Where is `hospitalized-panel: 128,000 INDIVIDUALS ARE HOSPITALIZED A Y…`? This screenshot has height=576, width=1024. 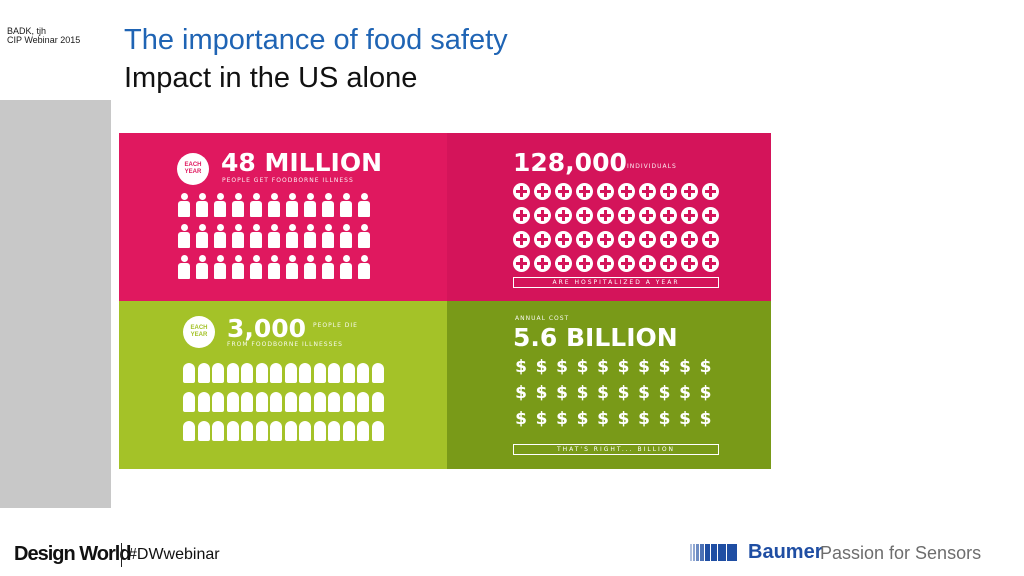
hospitalized-panel: 128,000 INDIVIDUALS ARE HOSPITALIZED A Y… is located at coordinates (609, 217).